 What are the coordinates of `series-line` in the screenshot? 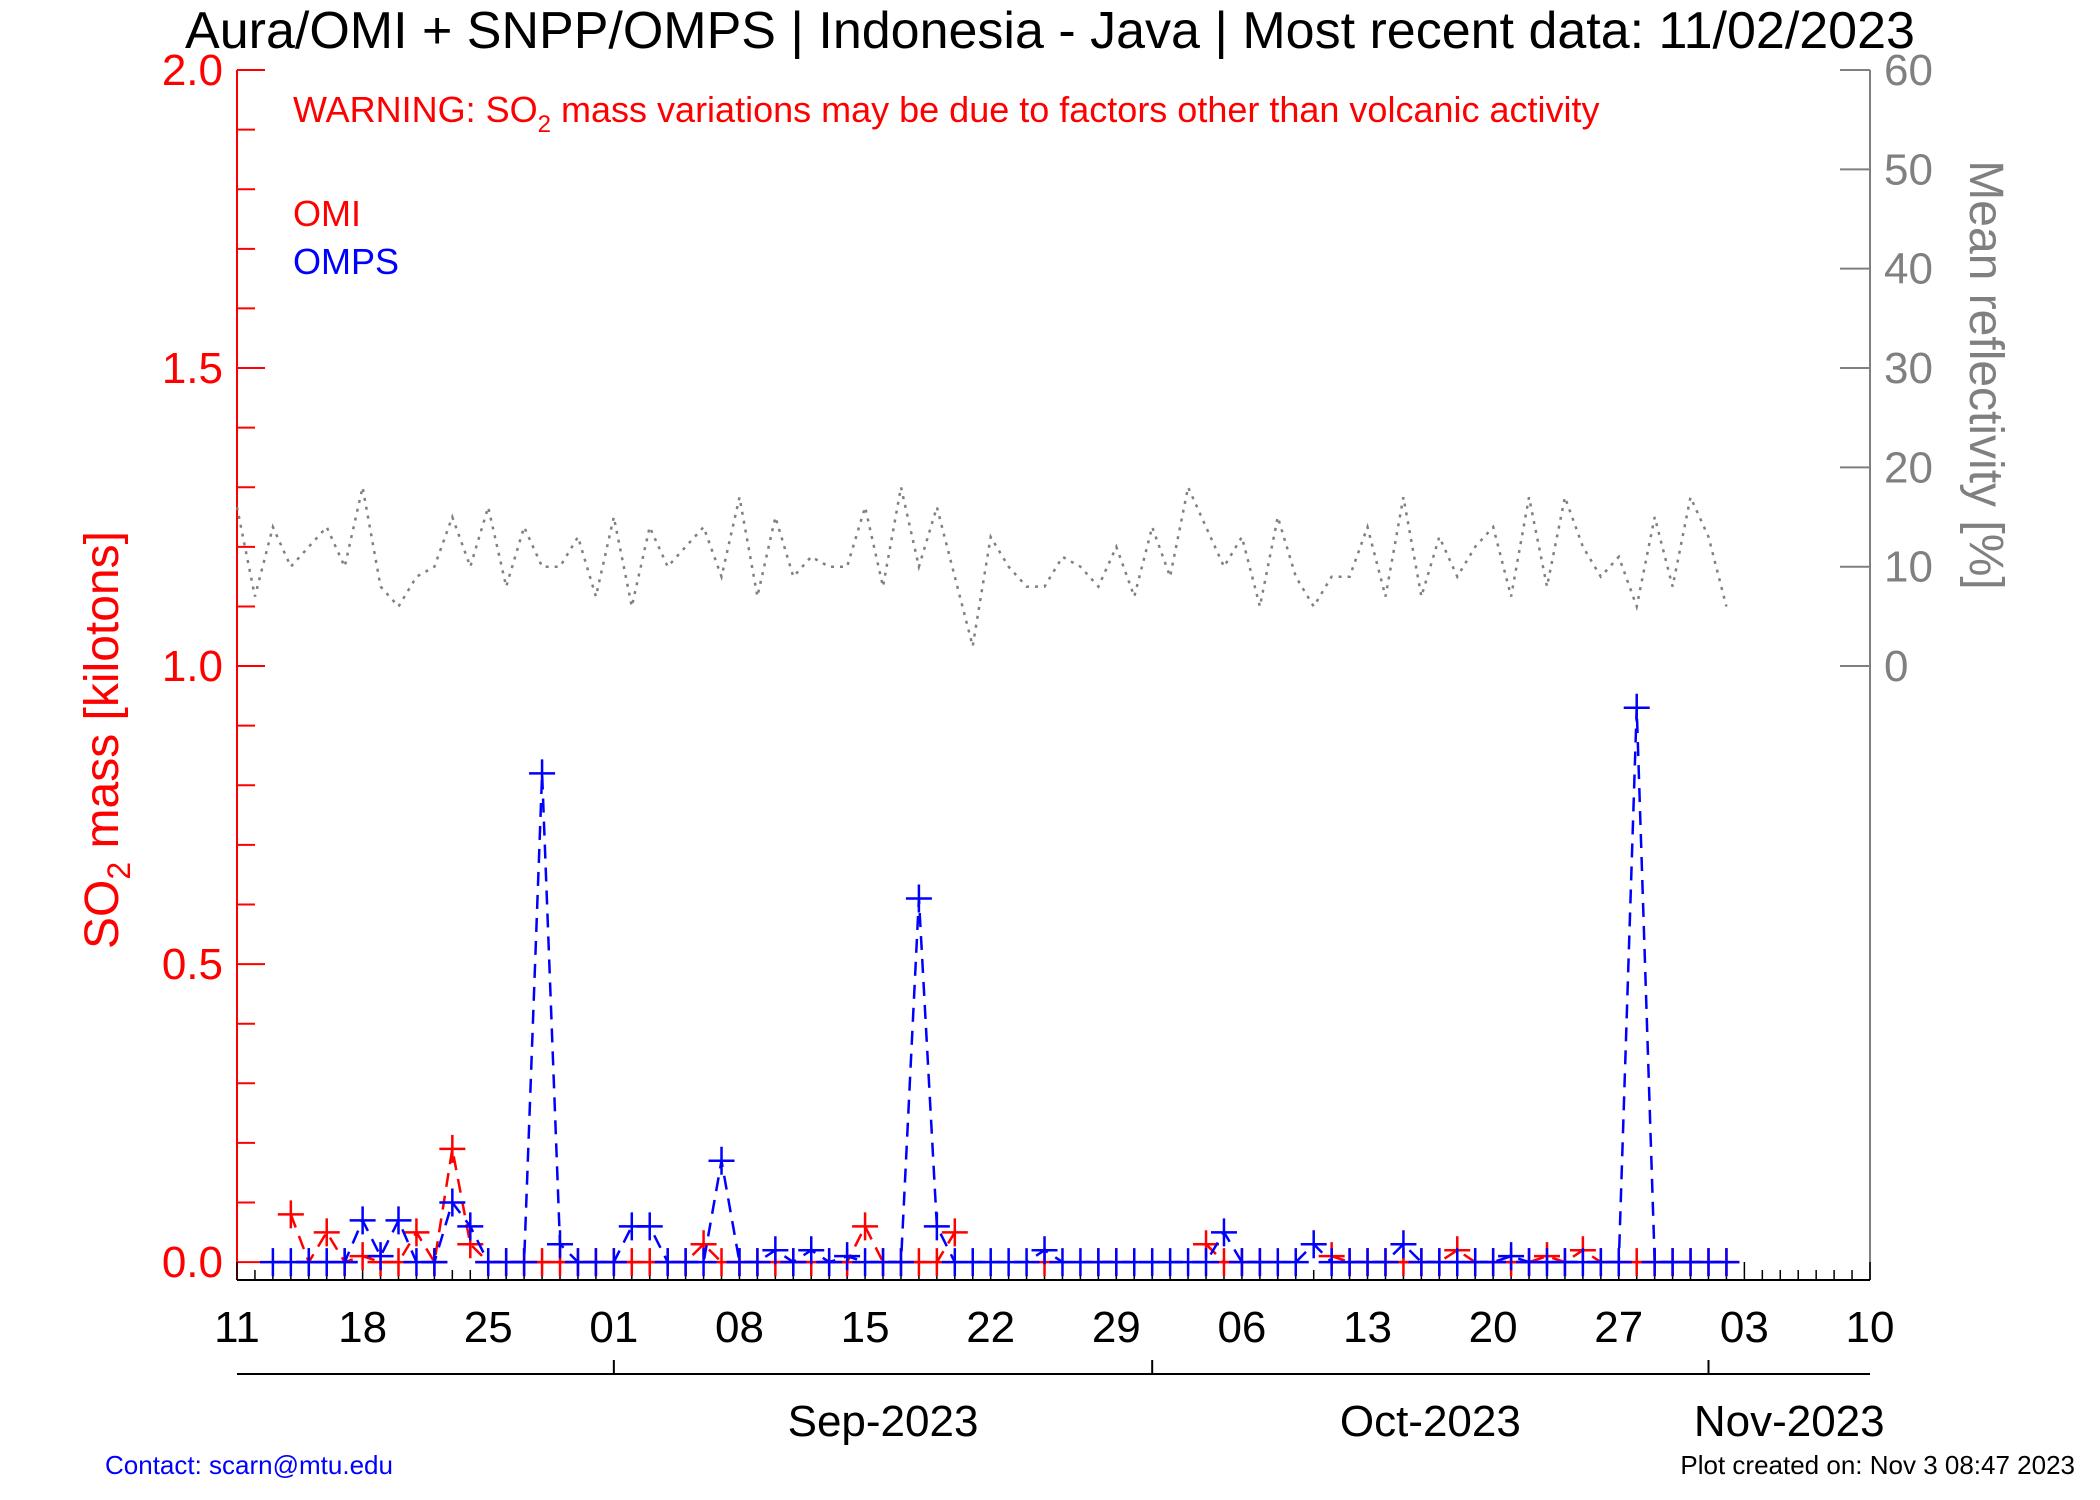 It's located at (981, 565).